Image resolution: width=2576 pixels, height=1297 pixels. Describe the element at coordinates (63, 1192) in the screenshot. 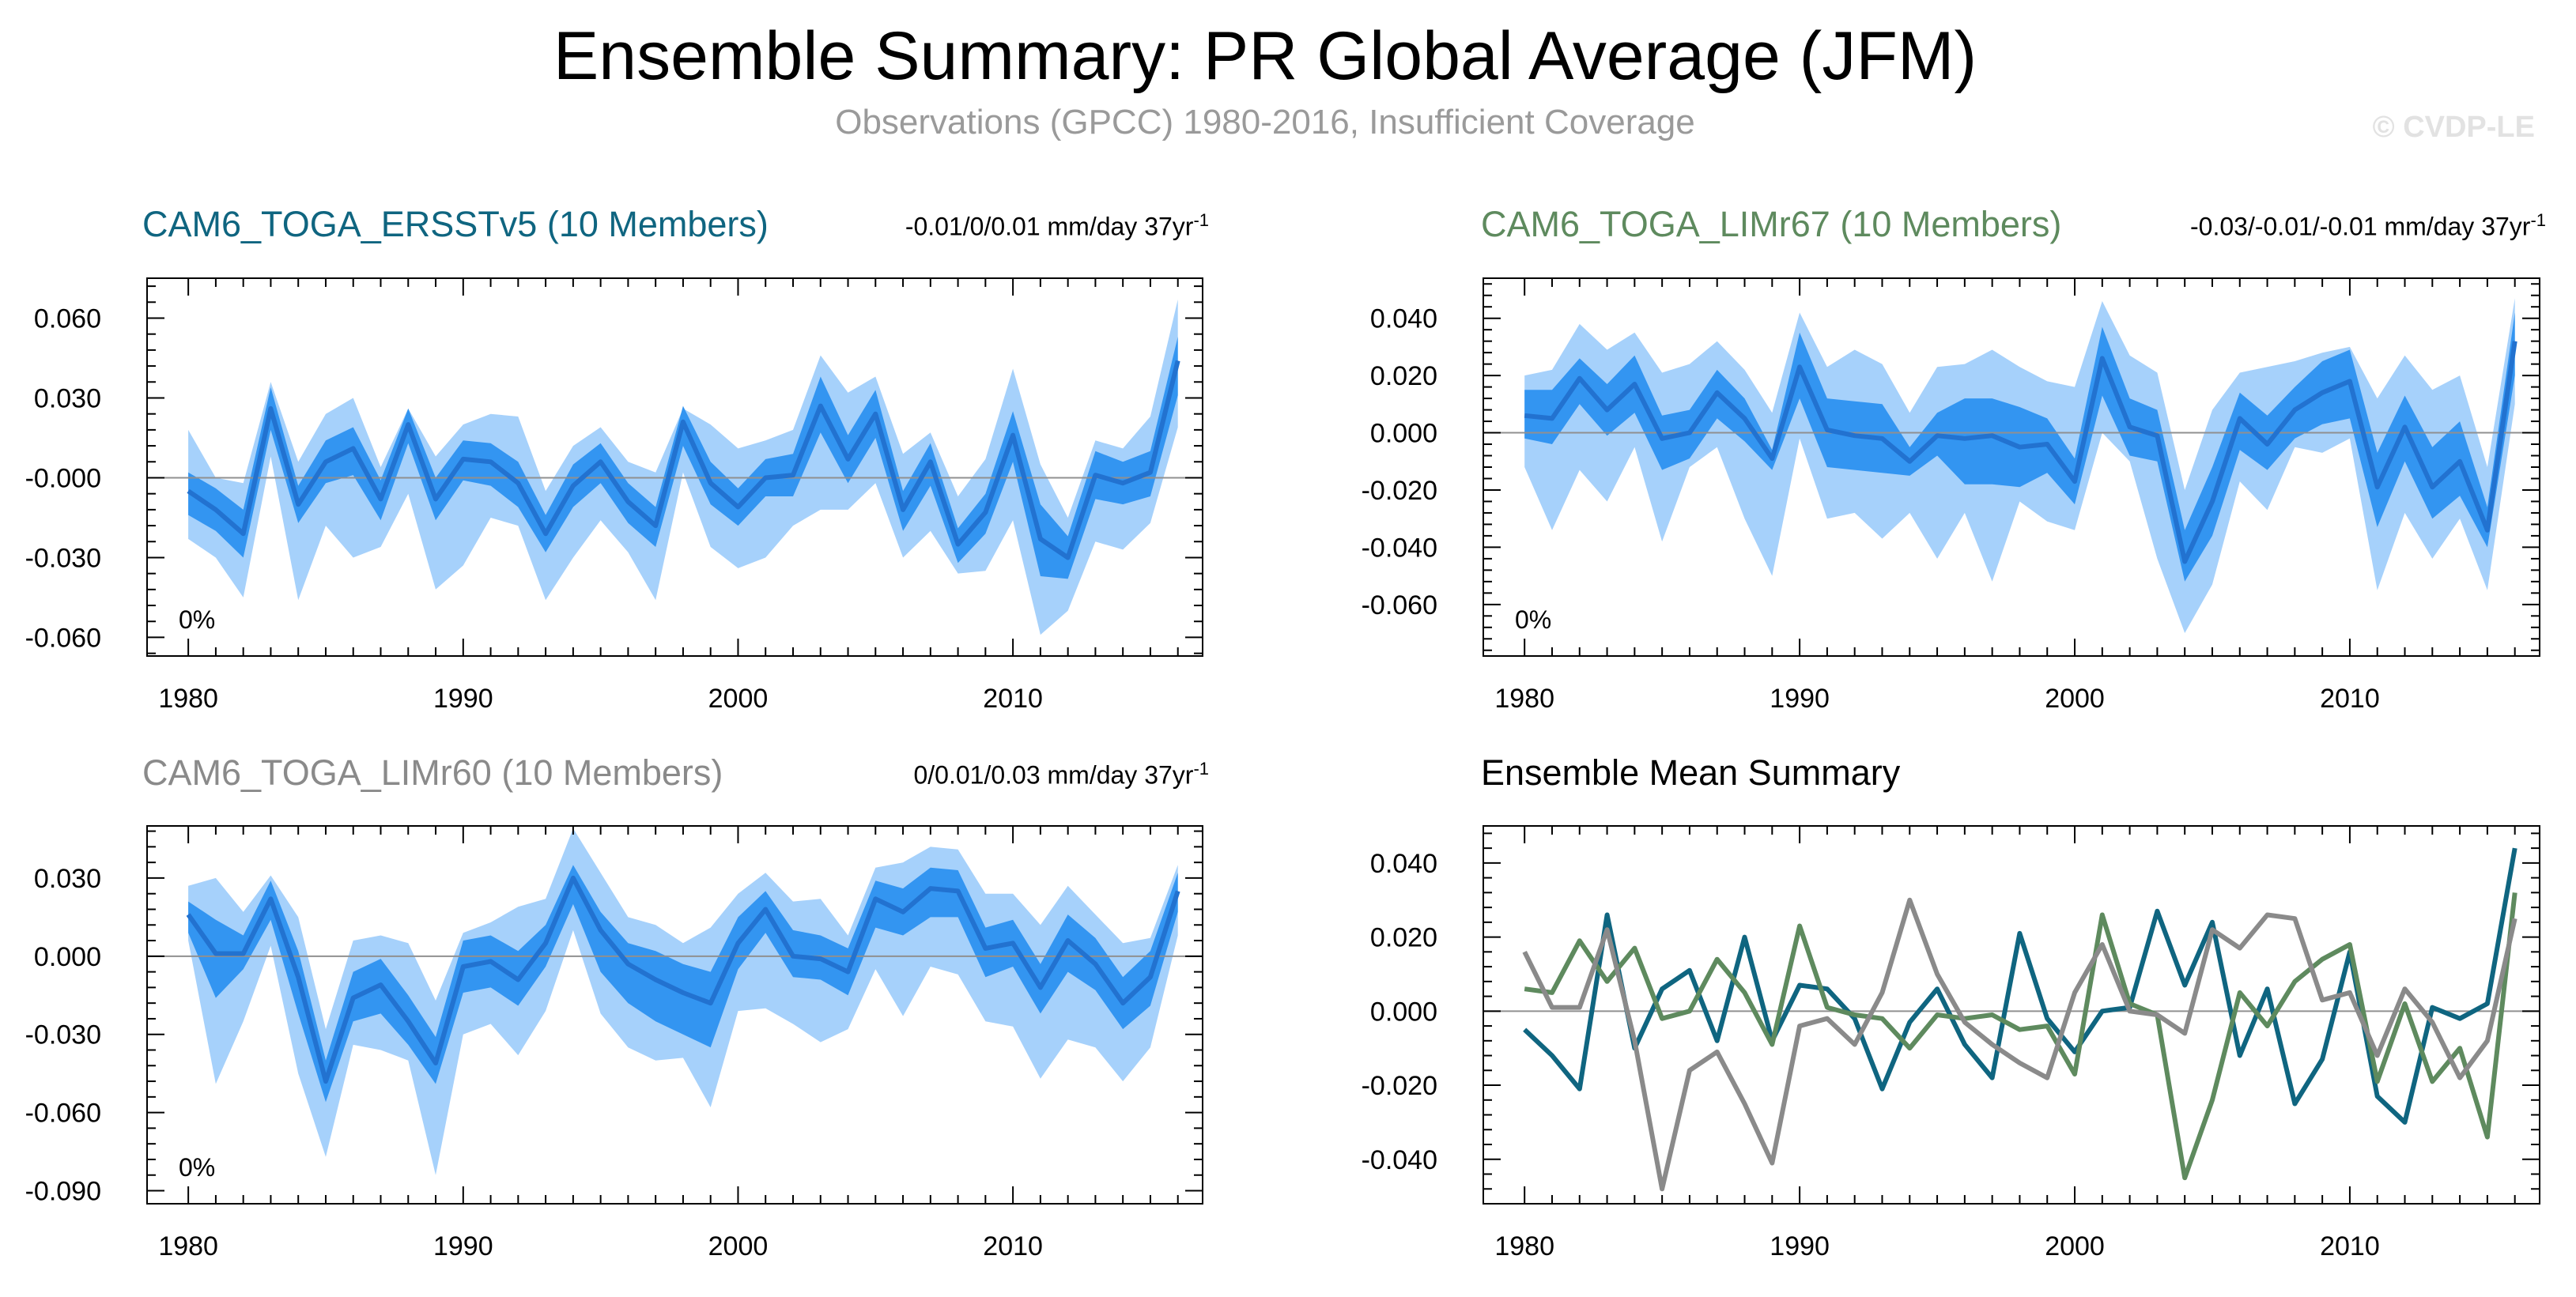

I see `panel3-ytick-label: -0.090` at that location.